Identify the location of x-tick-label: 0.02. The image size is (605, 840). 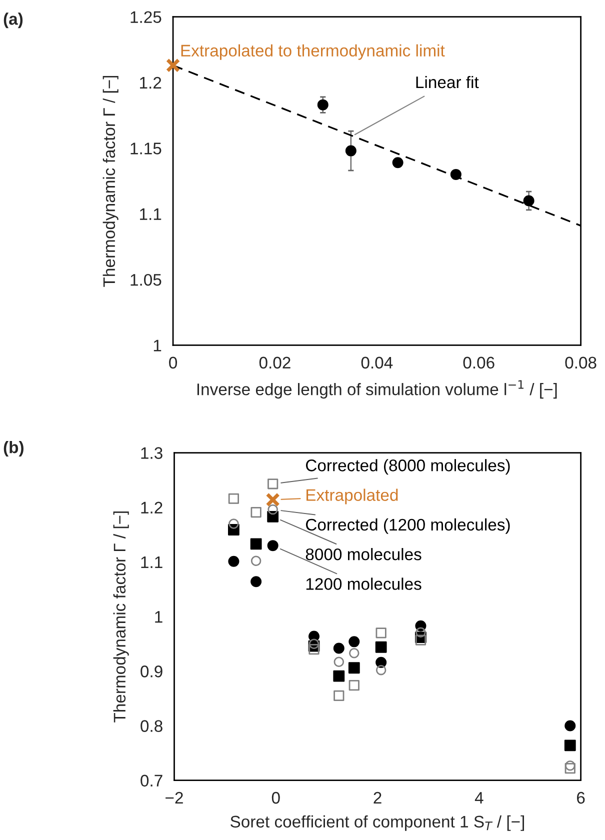
(274, 362).